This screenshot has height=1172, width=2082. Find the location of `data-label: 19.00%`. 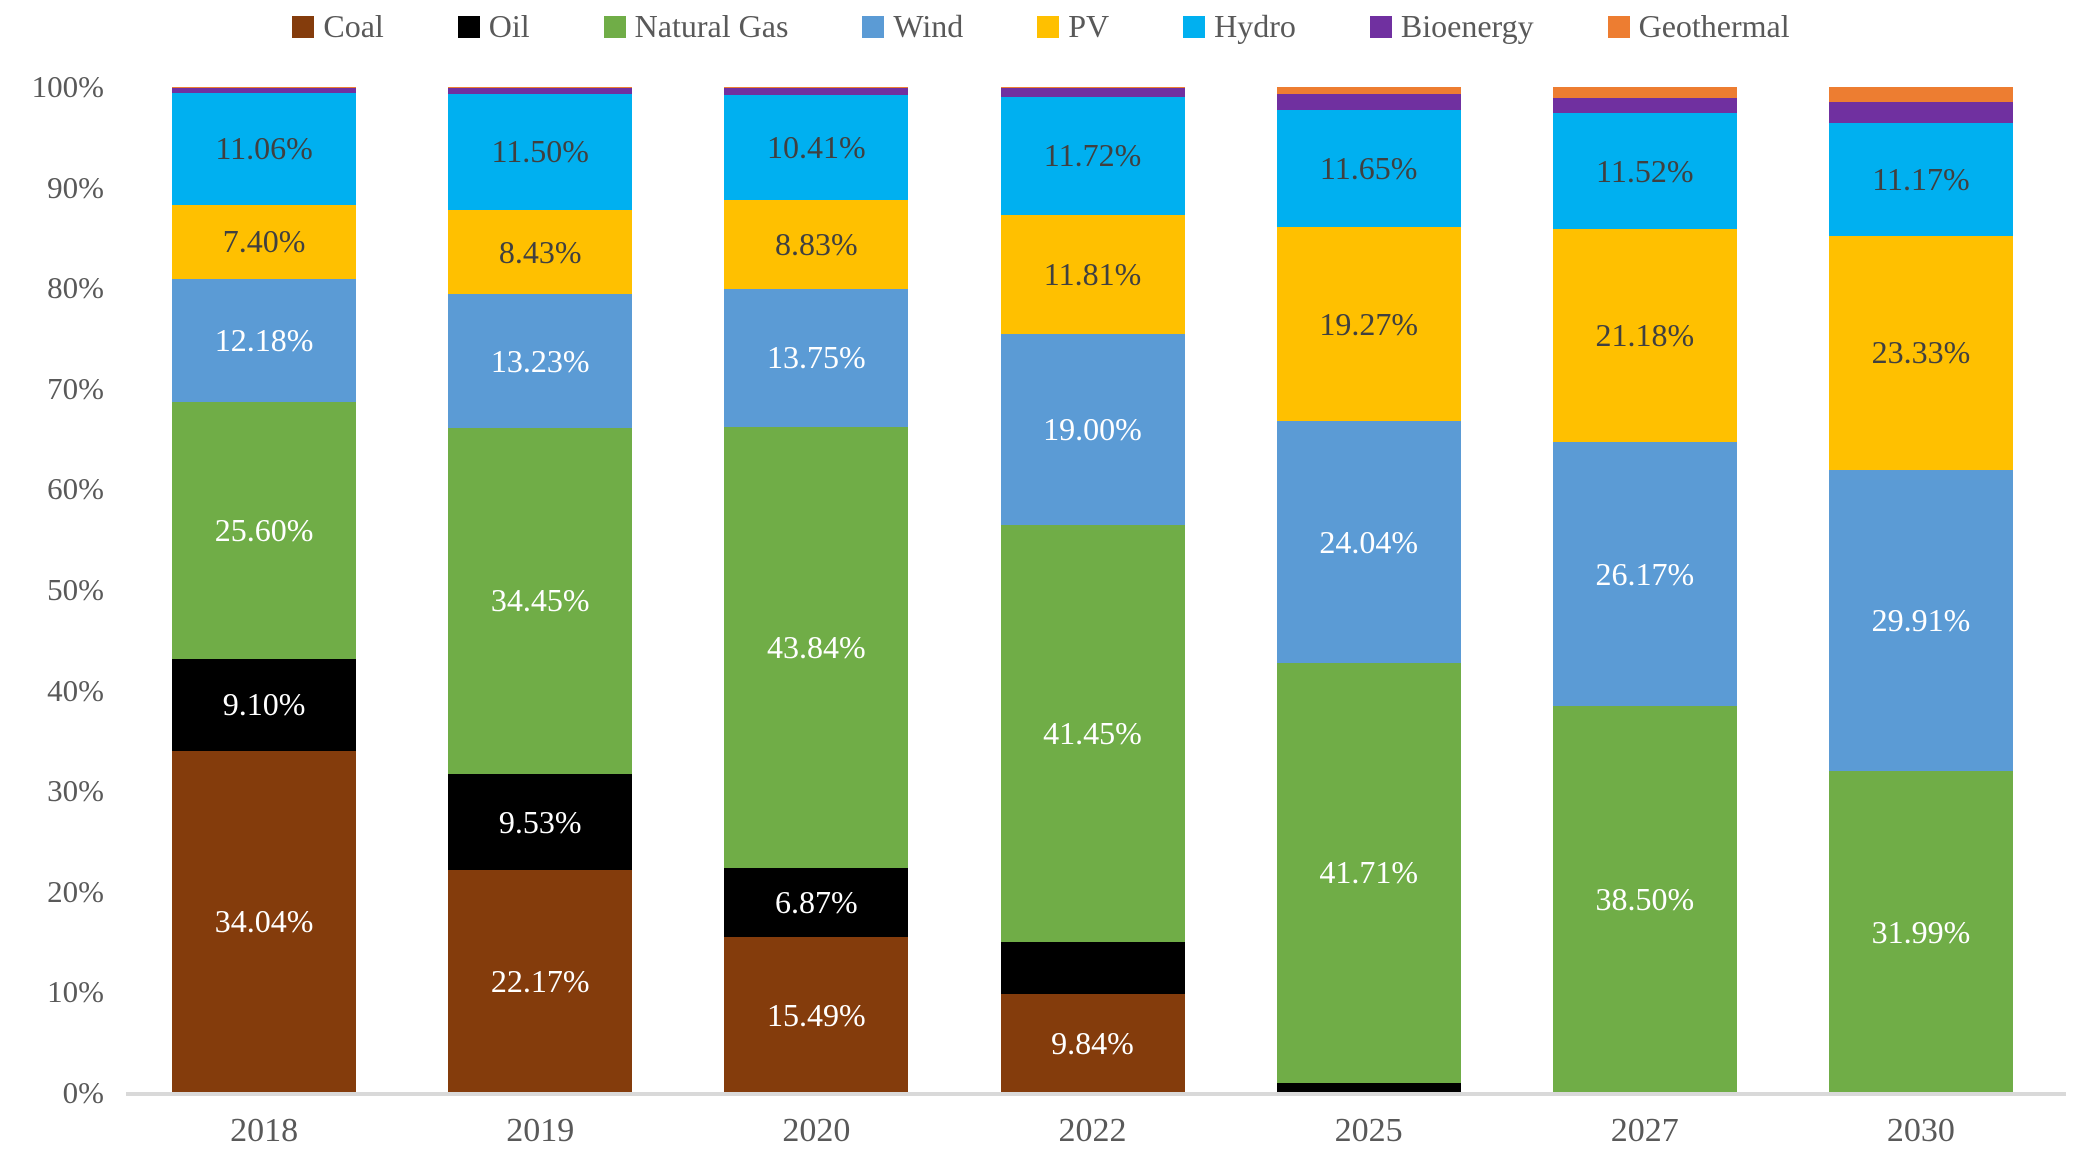

data-label: 19.00% is located at coordinates (1092, 428).